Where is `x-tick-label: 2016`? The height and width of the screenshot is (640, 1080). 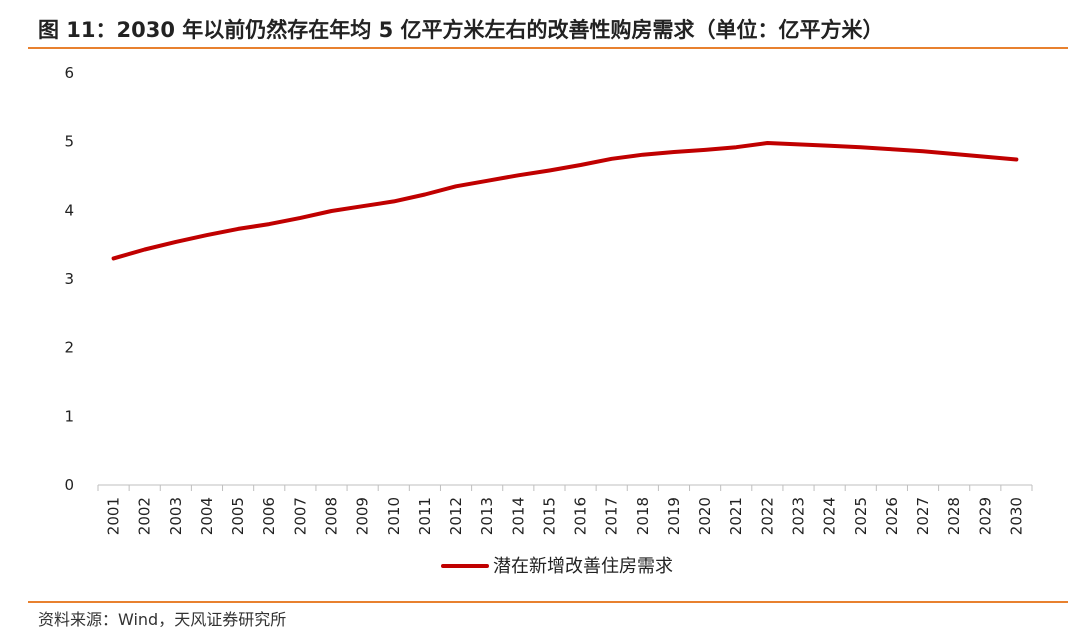
x-tick-label: 2016 is located at coordinates (581, 516).